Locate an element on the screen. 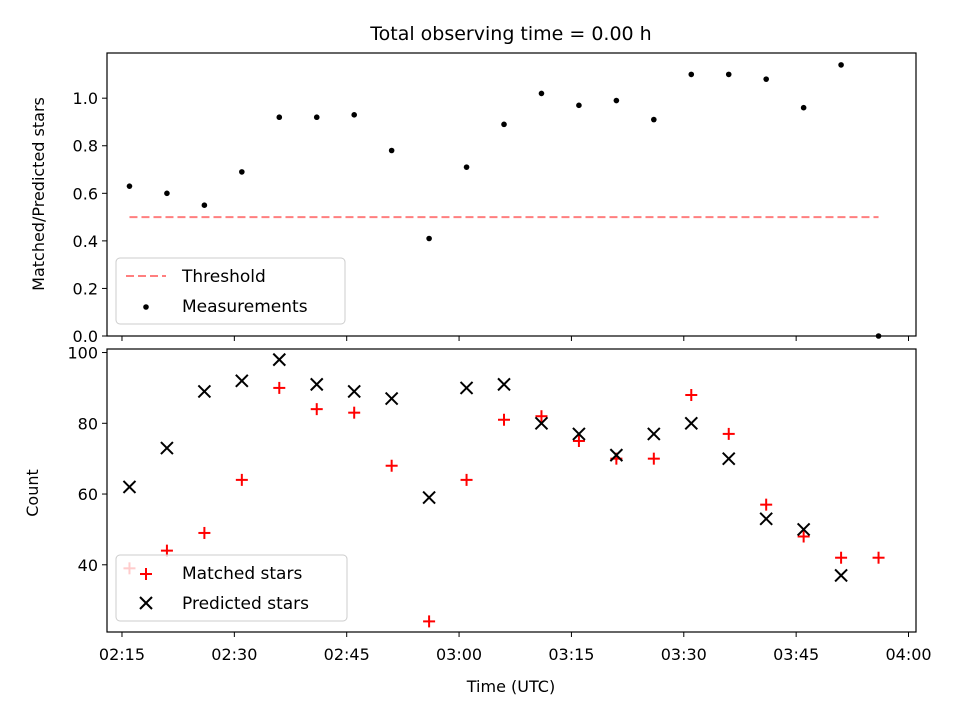 The image size is (960, 720). legend-top: Threshold Measurements is located at coordinates (230, 291).